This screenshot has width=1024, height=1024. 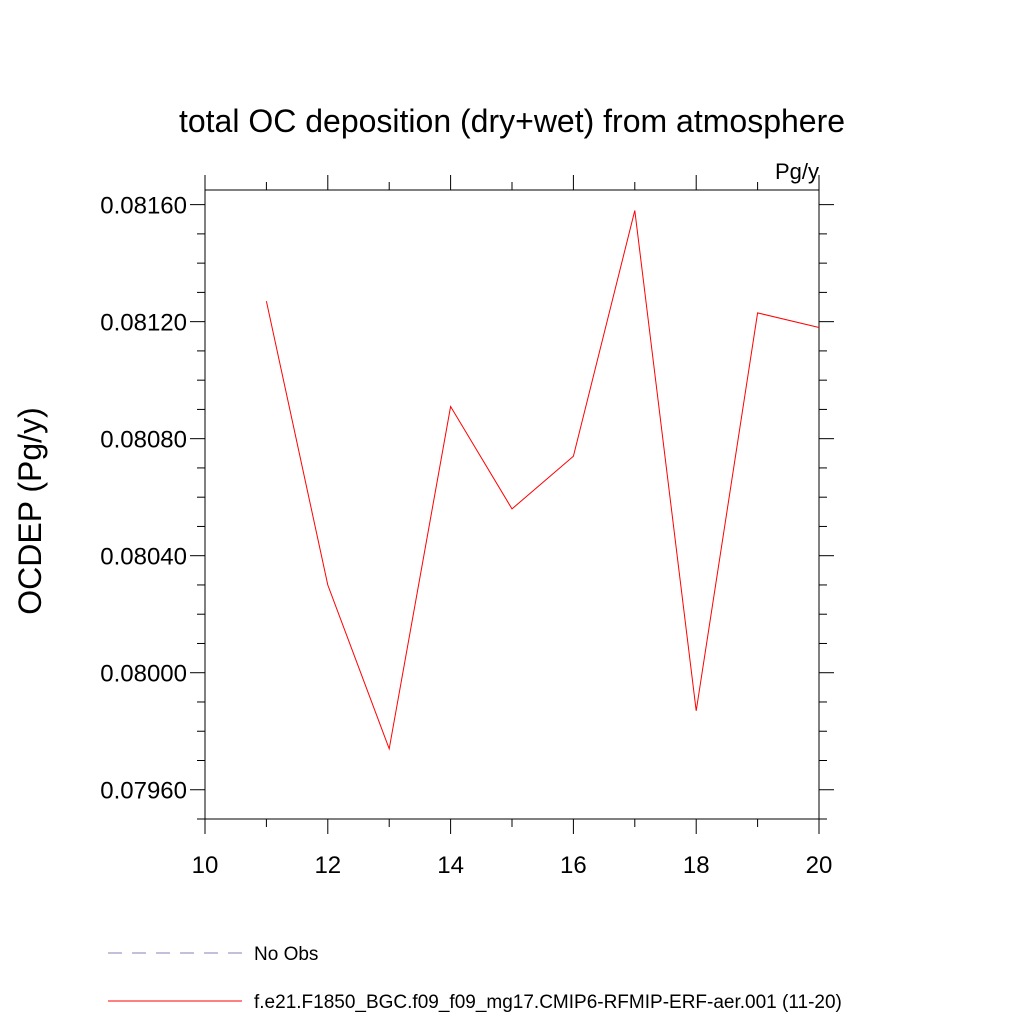 I want to click on y-tick-label: 0.08040, so click(x=143, y=557).